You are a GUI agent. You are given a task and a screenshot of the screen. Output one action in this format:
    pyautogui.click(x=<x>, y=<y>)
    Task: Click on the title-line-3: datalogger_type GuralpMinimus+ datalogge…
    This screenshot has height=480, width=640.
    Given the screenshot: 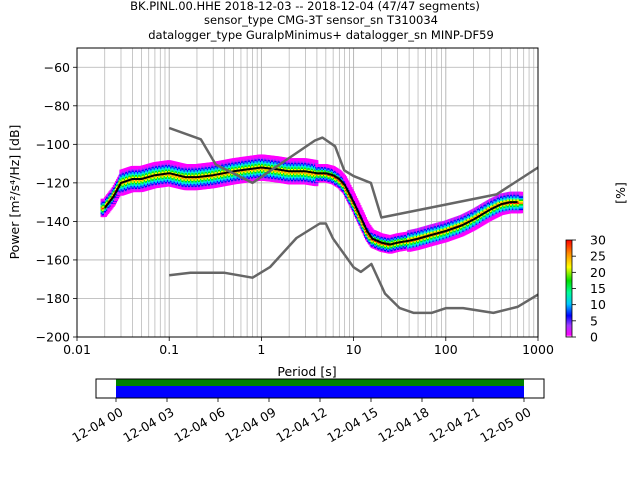 What is the action you would take?
    pyautogui.click(x=321, y=35)
    